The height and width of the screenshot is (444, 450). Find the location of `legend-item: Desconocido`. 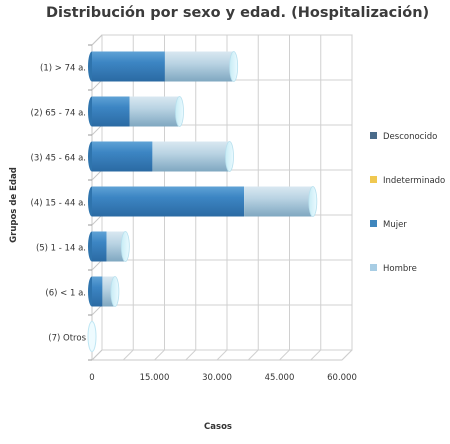

legend-item: Desconocido is located at coordinates (403, 137).